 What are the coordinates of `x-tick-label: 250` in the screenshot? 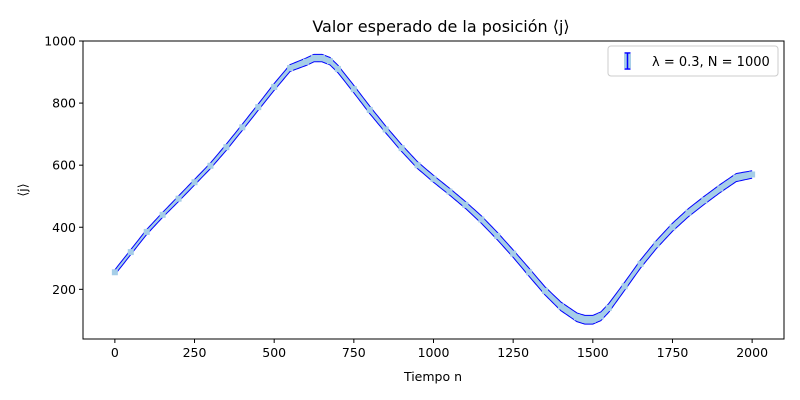 It's located at (195, 352).